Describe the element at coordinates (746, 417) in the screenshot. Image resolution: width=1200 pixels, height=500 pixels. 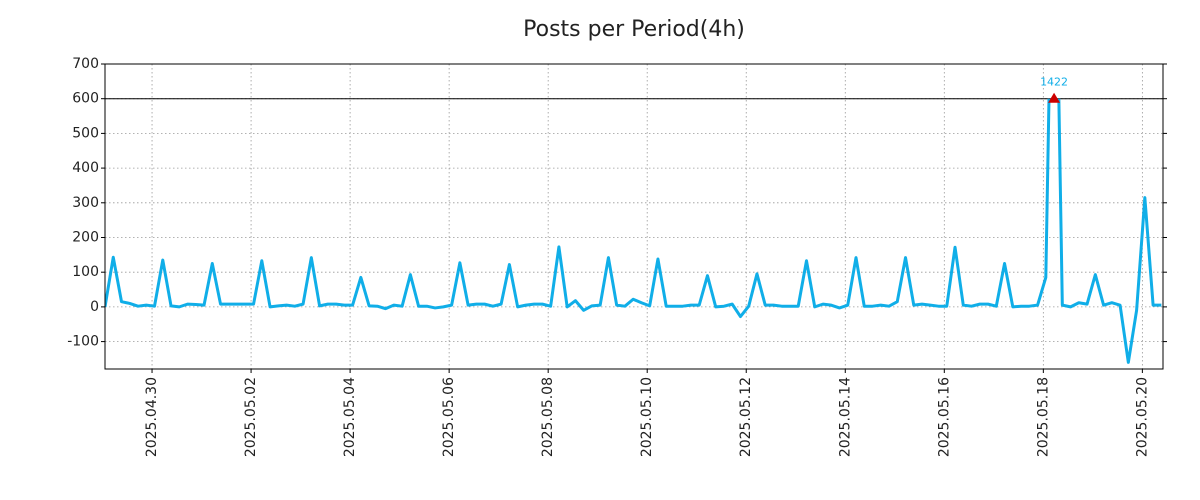
I see `x-tick-label: 2025.05.12` at that location.